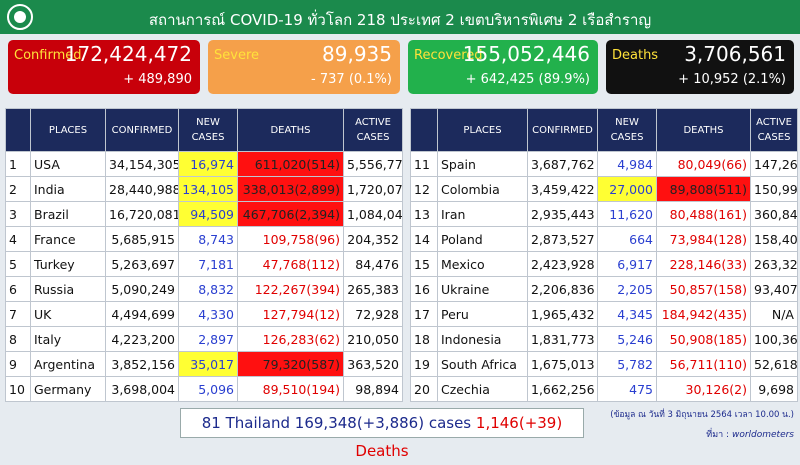  What do you see at coordinates (482, 289) in the screenshot?
I see `place: Ukraine` at bounding box center [482, 289].